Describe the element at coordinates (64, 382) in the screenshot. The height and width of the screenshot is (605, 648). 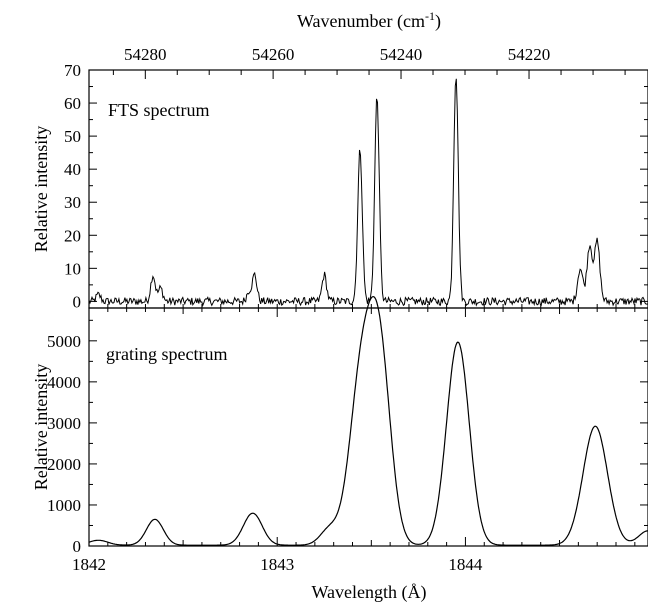
I see `grating-y-tick-label: 4000` at that location.